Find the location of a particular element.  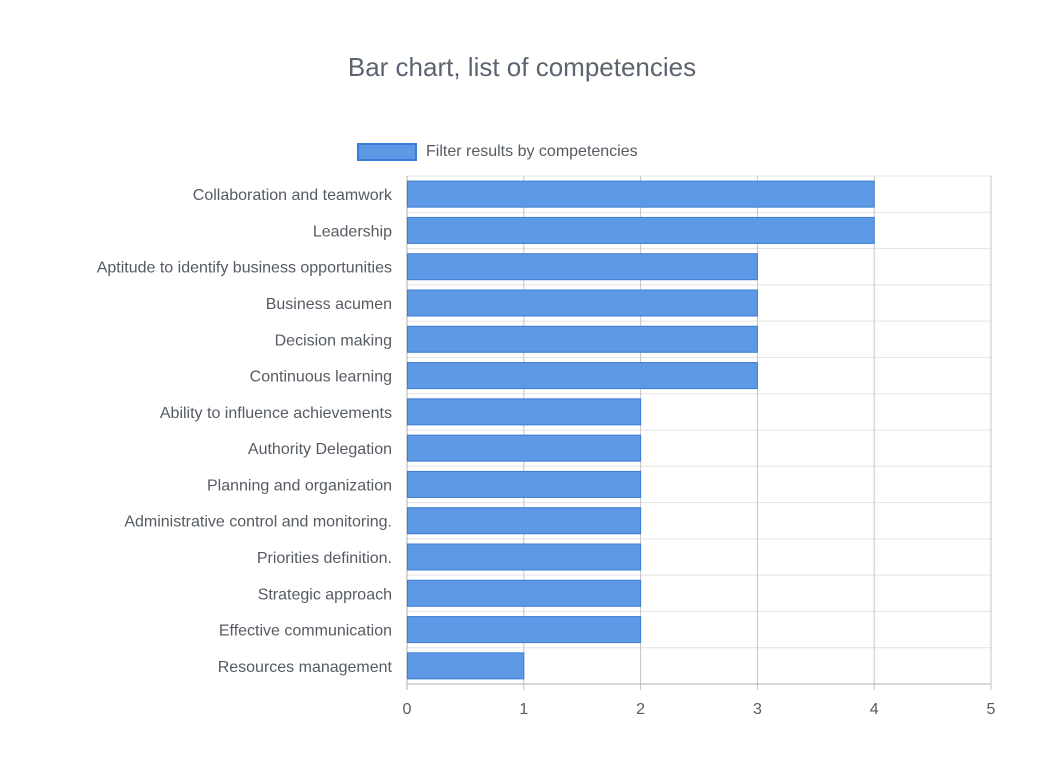

x-tick-label: 4 is located at coordinates (874, 709).